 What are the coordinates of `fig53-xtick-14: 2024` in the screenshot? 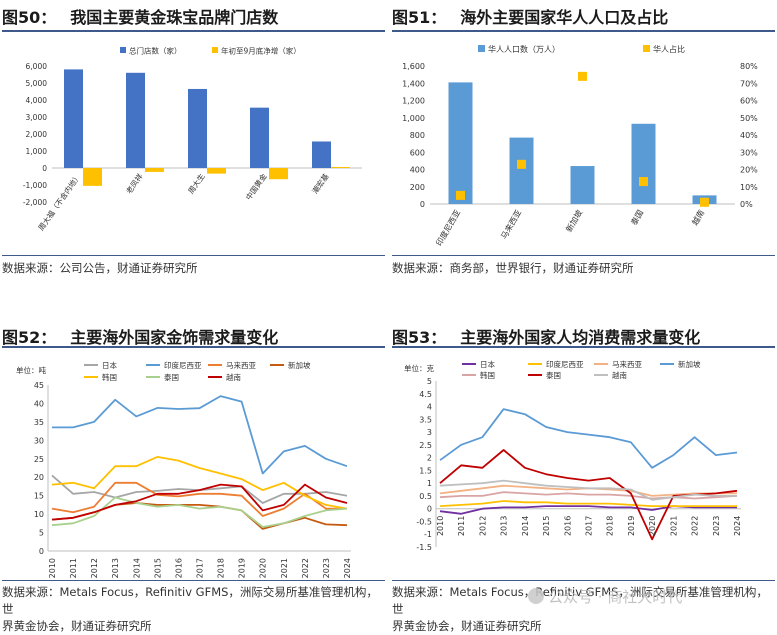 It's located at (737, 526).